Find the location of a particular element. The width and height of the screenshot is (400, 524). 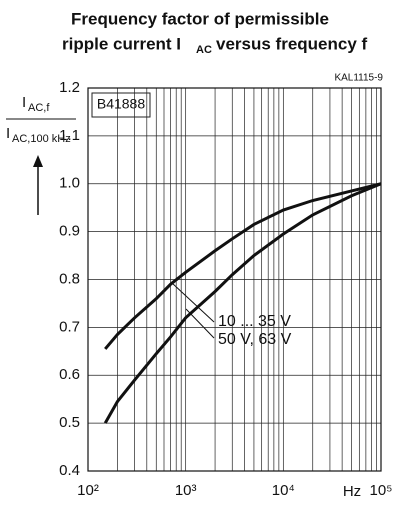

figure-code: KAL1115-9 is located at coordinates (358, 78).